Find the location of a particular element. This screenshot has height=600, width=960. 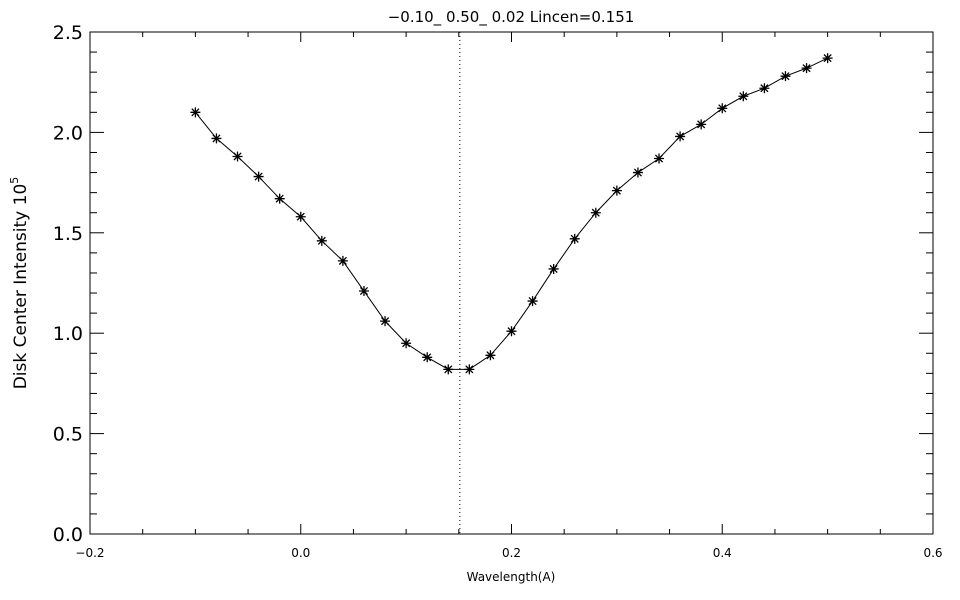

y-axis-label-group: Disk Center Intensity 105 is located at coordinates (19, 283).